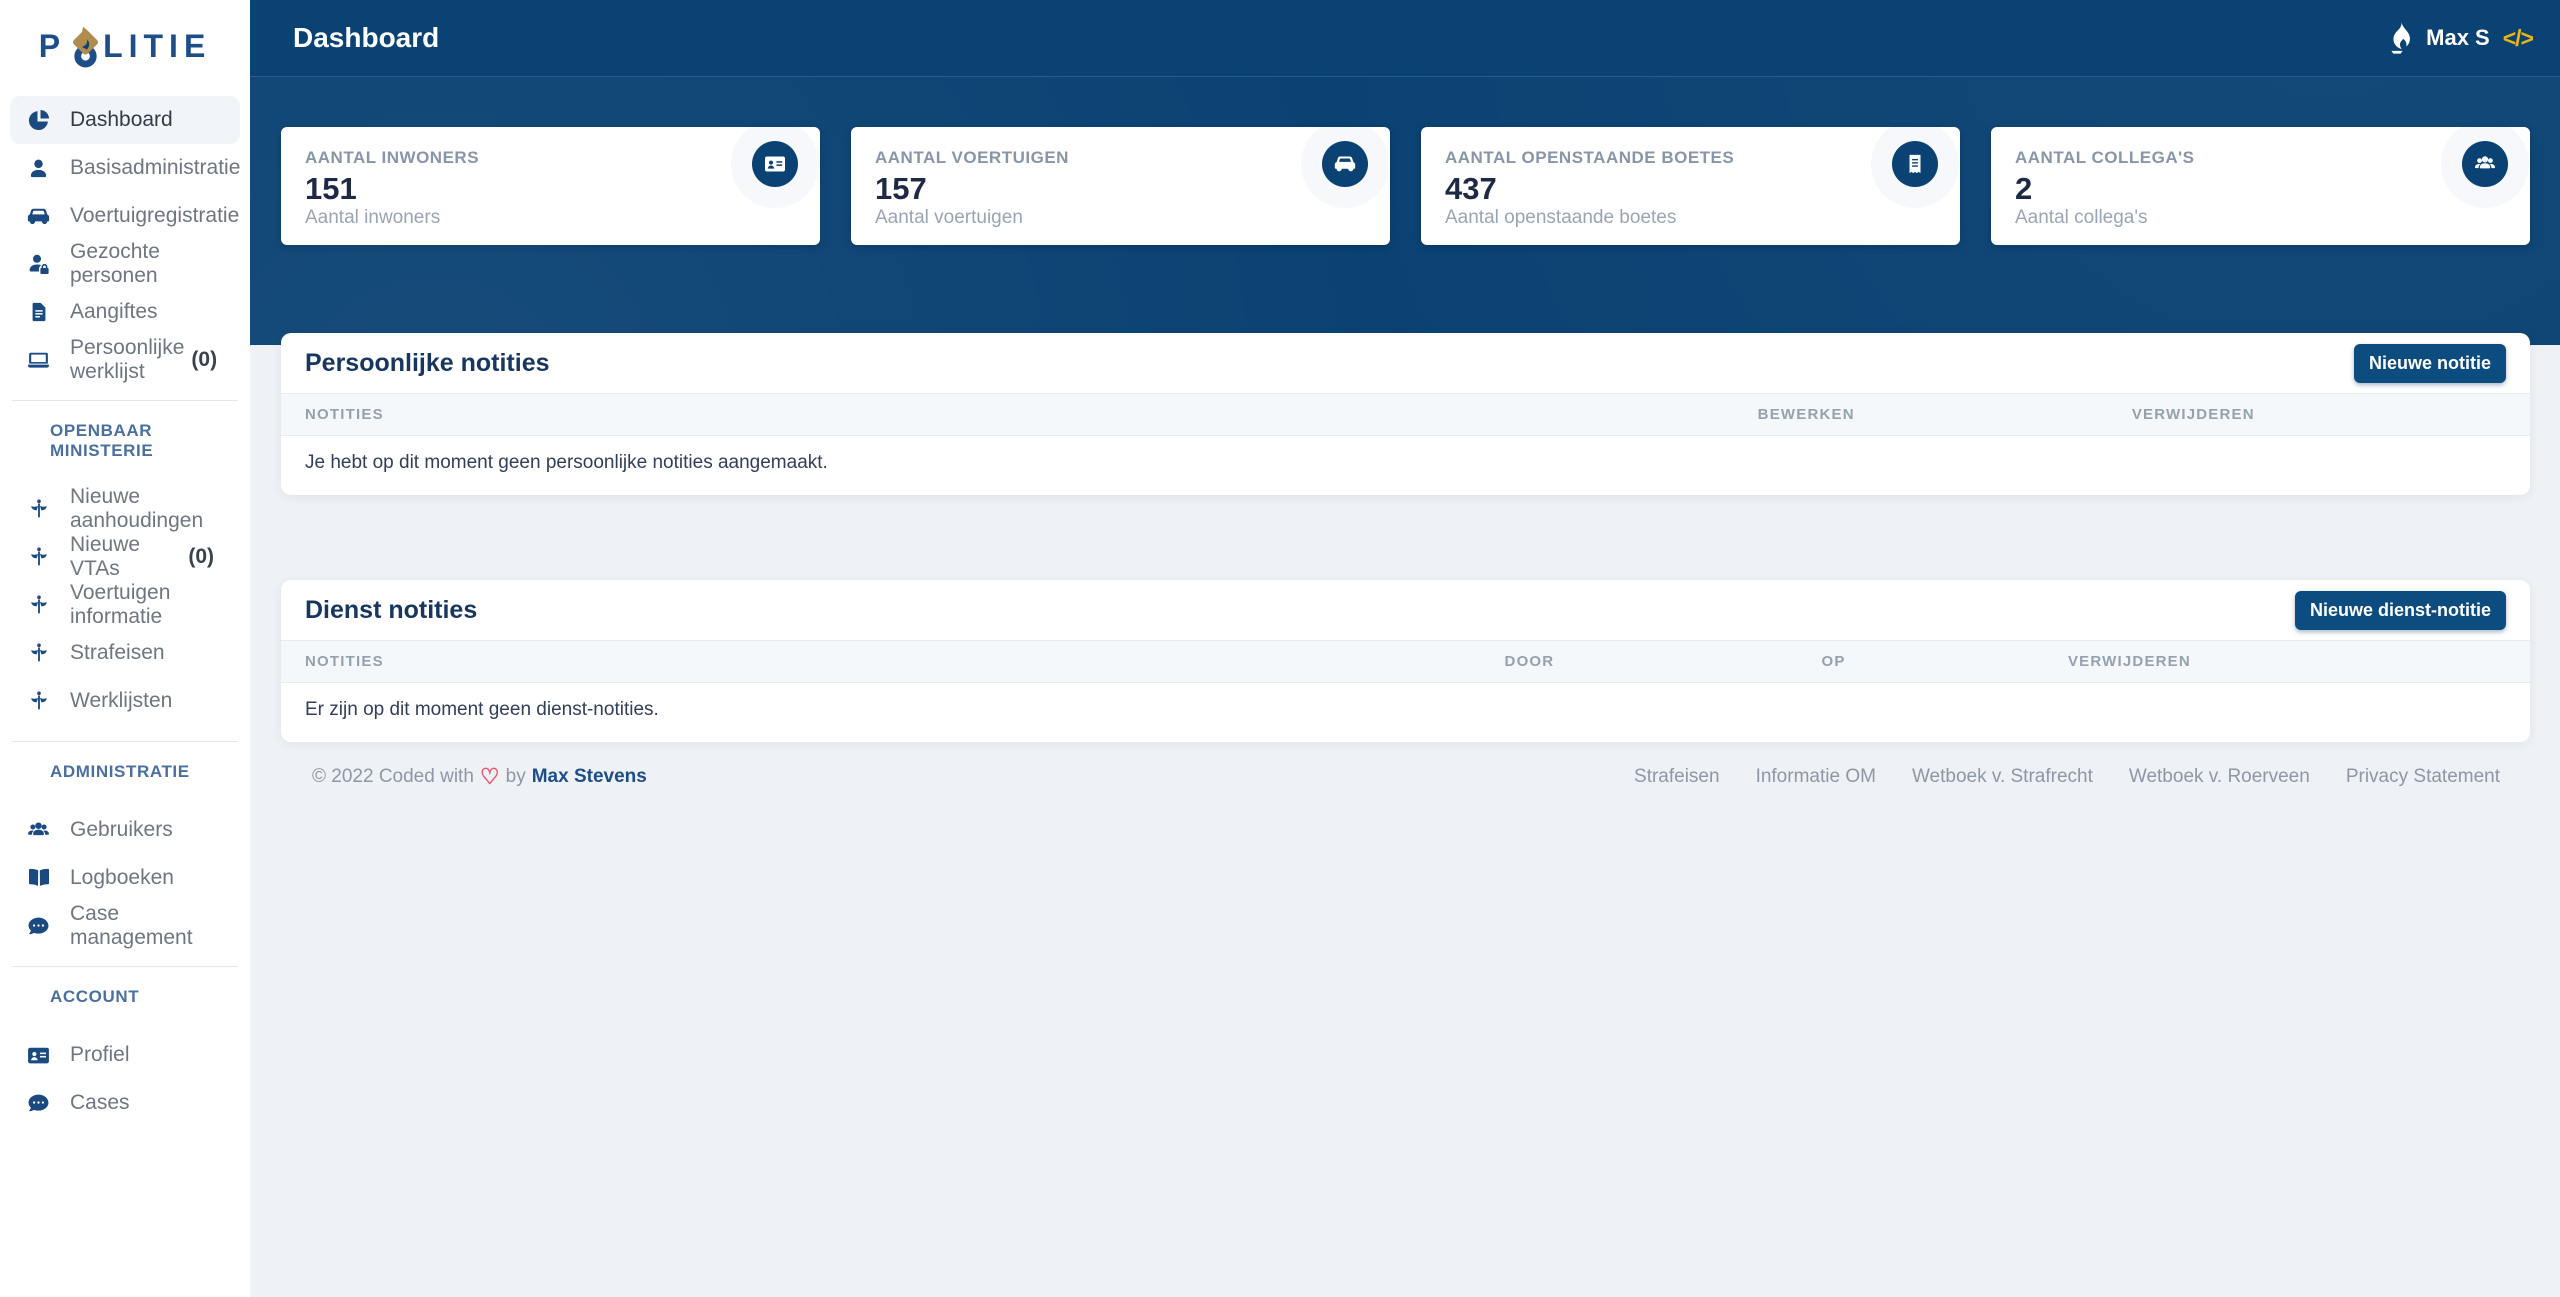 The image size is (2560, 1297). Describe the element at coordinates (38, 830) in the screenshot. I see `users-icon` at that location.